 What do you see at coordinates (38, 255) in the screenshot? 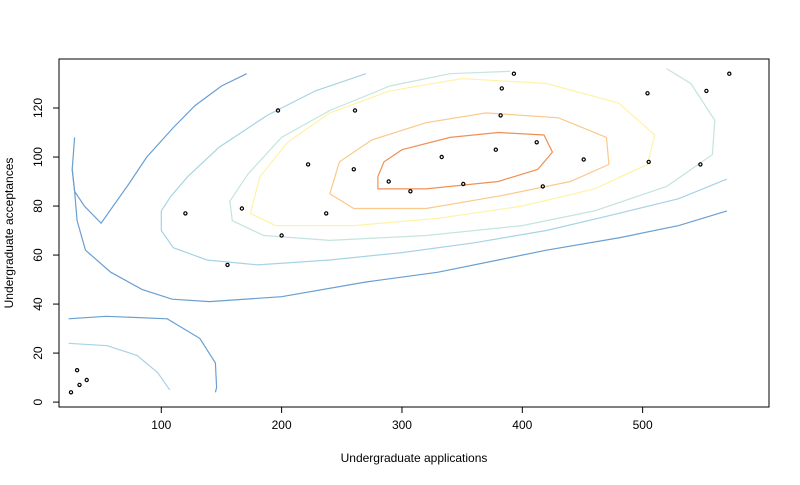
I see `y-tick-label-60: 60` at bounding box center [38, 255].